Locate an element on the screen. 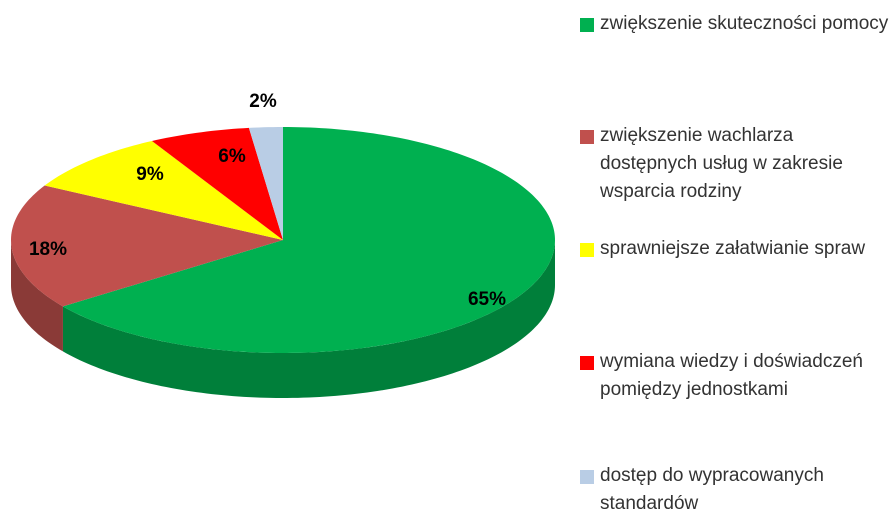 The height and width of the screenshot is (522, 892). data-label: 65% is located at coordinates (487, 299).